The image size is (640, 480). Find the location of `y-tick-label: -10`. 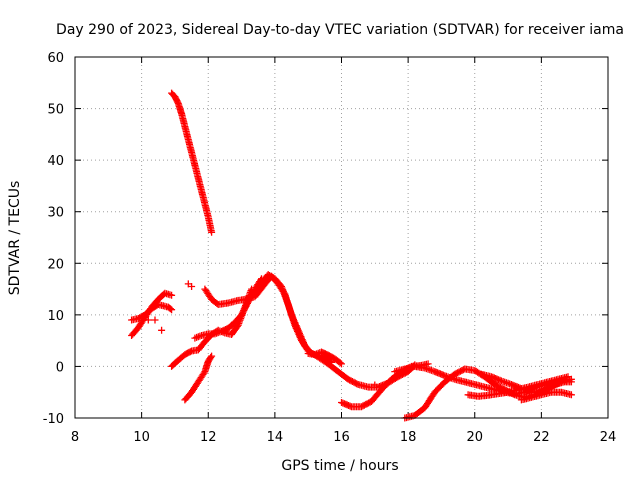

y-tick-label: -10 is located at coordinates (53, 419).